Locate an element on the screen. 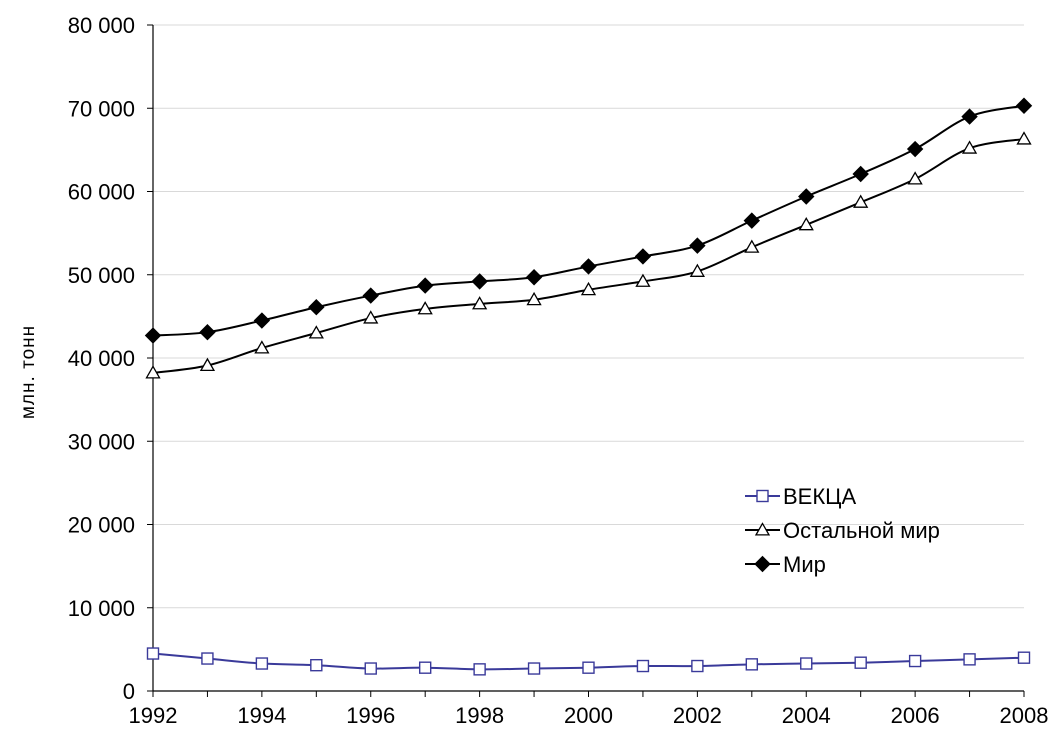  x-tick-label: 2004 is located at coordinates (806, 715).